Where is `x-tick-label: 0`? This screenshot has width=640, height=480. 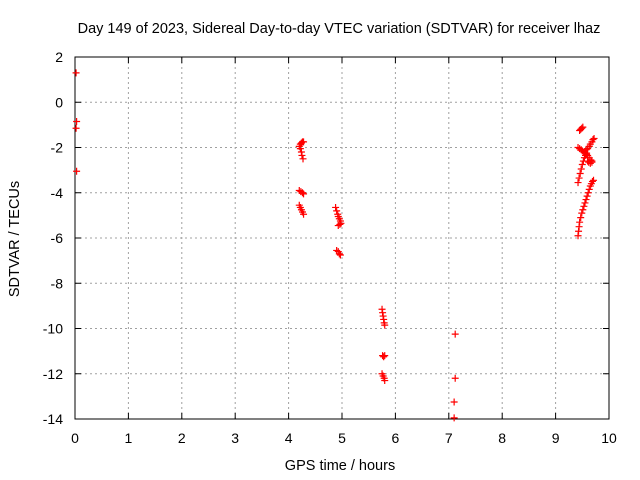
x-tick-label: 0 is located at coordinates (75, 438).